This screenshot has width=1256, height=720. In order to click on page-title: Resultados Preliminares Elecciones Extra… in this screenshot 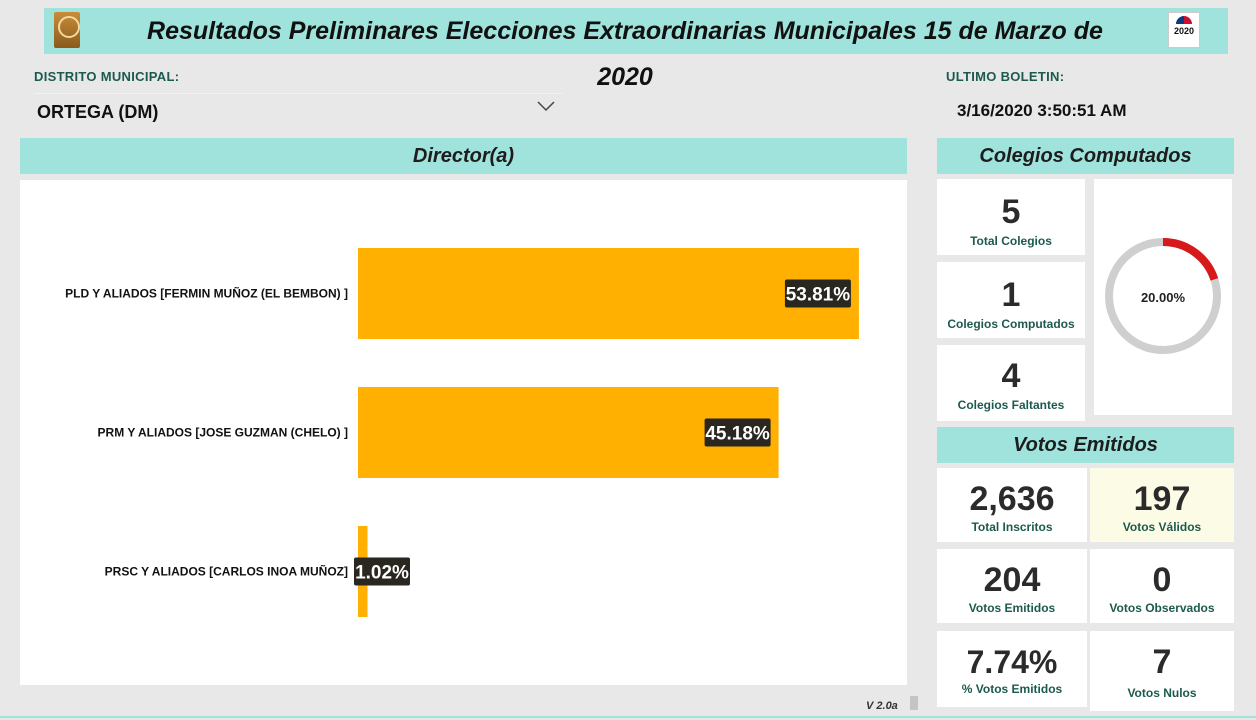, I will do `click(625, 54)`.